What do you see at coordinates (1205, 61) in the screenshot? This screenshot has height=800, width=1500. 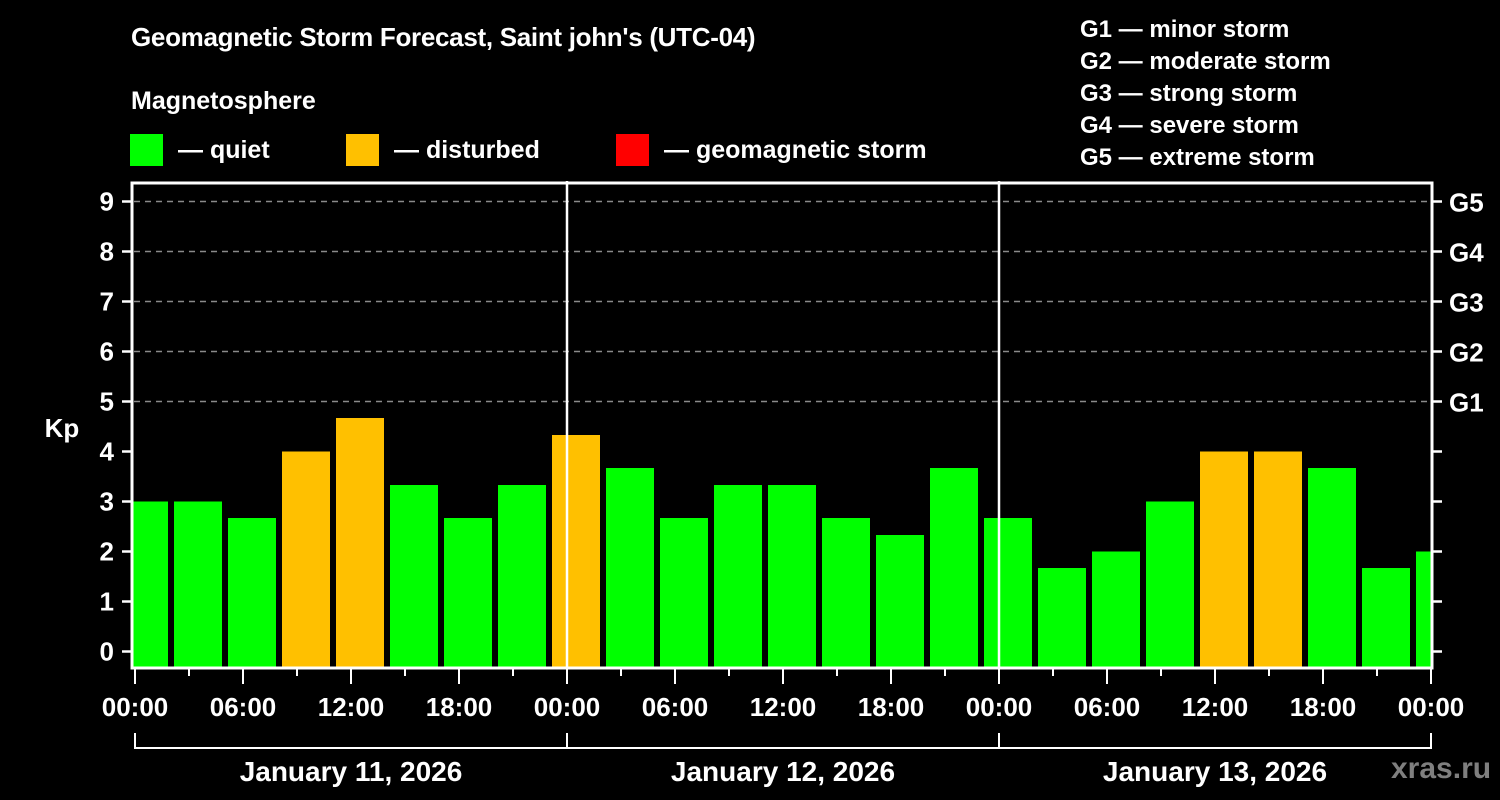 I see `storm-scale-g2: G2 — moderate storm` at bounding box center [1205, 61].